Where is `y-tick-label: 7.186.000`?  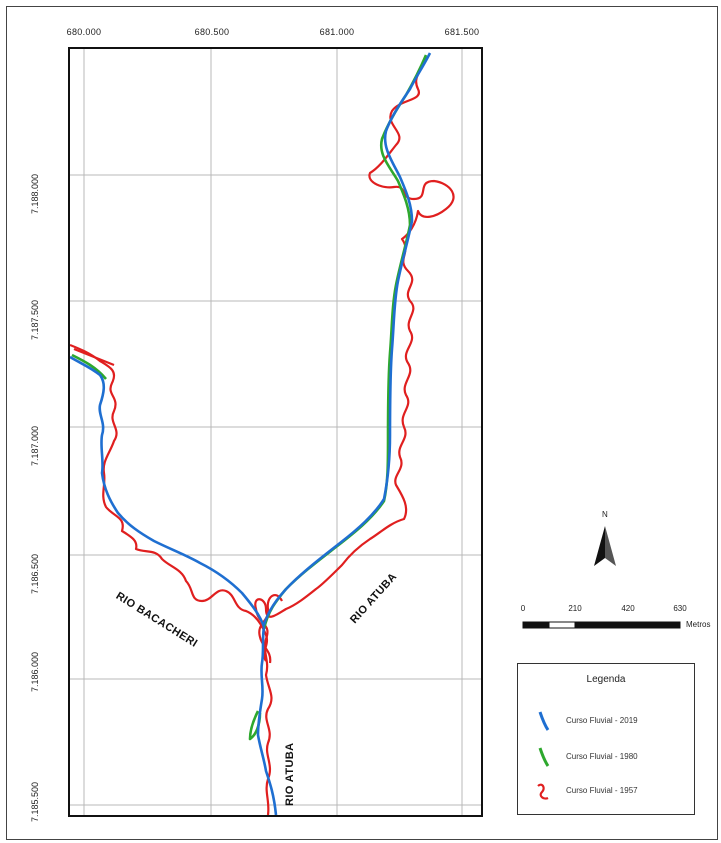
y-tick-label: 7.186.000 is located at coordinates (35, 672).